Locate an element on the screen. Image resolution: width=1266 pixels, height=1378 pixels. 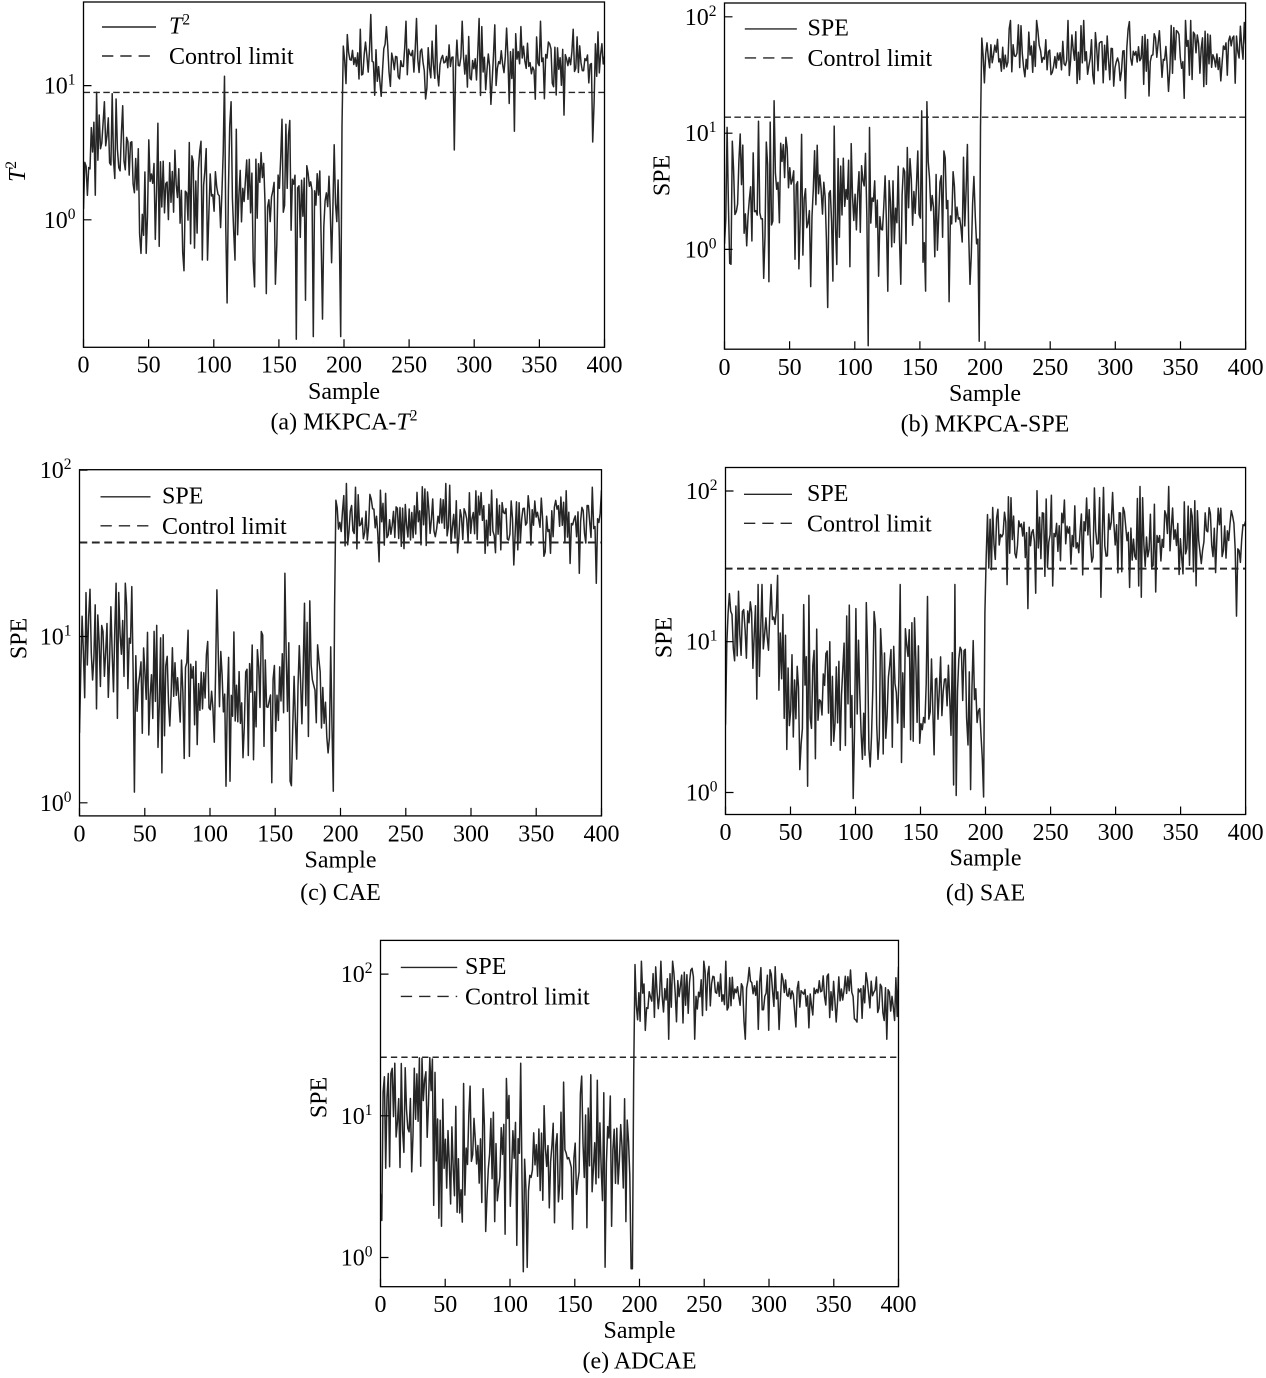
svg-text: (c) CAE is located at coordinates (340, 893).